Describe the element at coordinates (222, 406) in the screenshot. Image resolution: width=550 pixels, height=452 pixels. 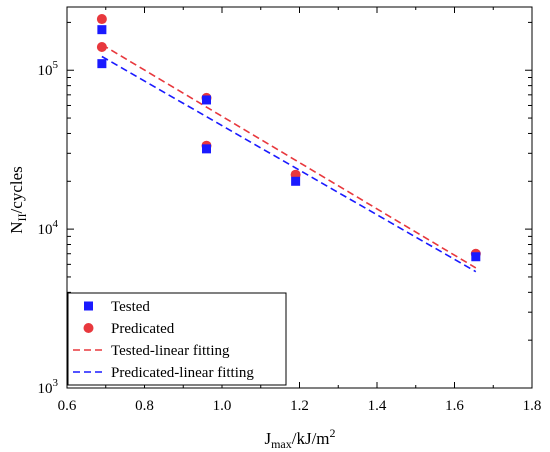
I see `x-tick-label: 1.0` at that location.